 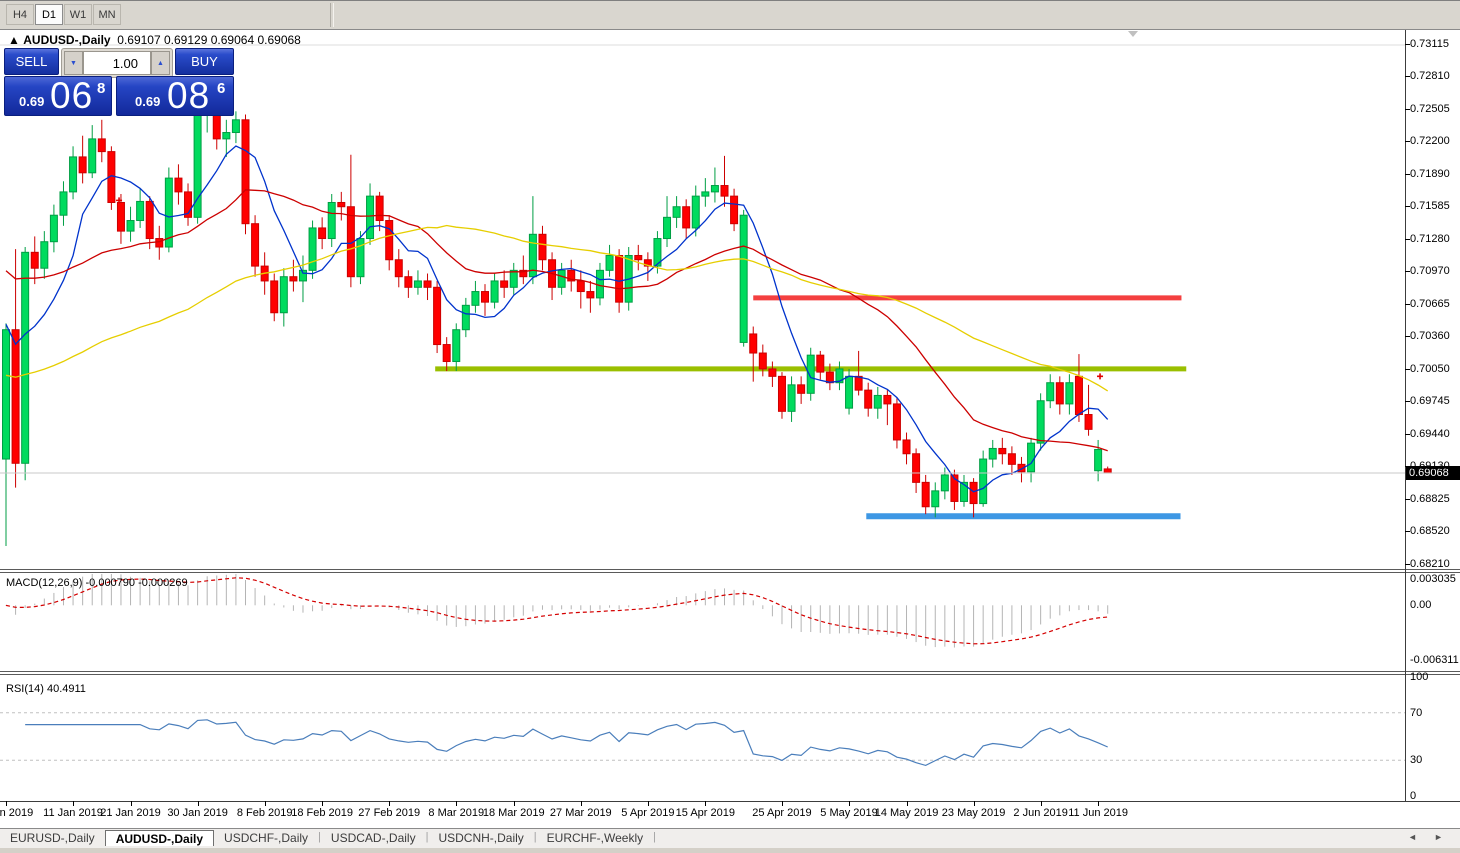 What do you see at coordinates (264, 813) in the screenshot?
I see `date-axis-label: 8 Feb 2019` at bounding box center [264, 813].